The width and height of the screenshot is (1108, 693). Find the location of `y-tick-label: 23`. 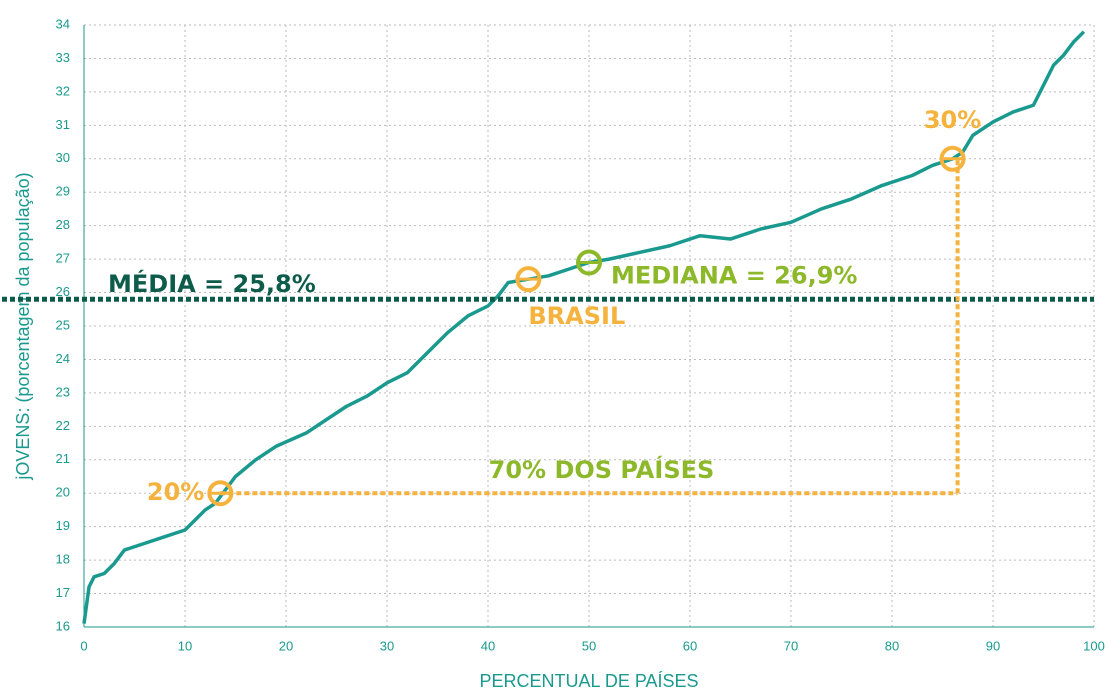

y-tick-label: 23 is located at coordinates (63, 391).